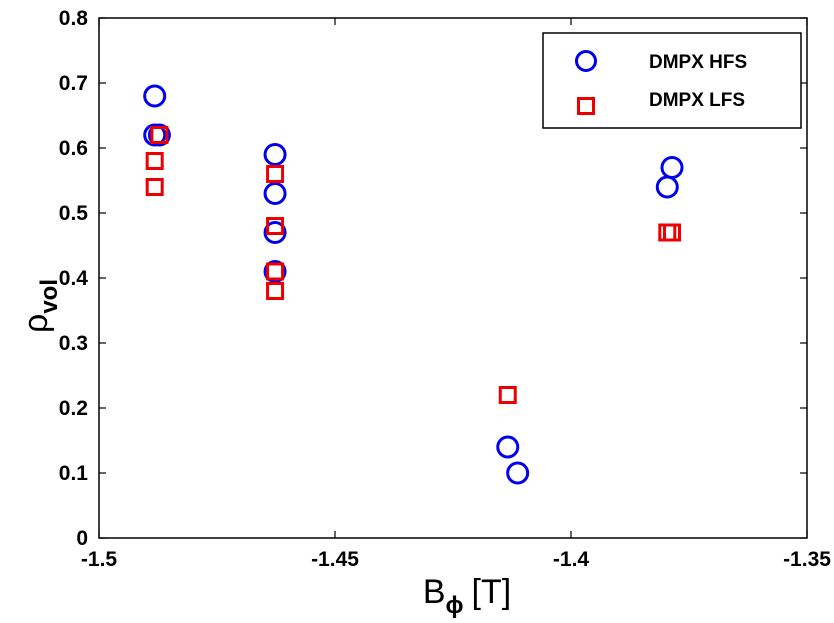  What do you see at coordinates (698, 62) in the screenshot?
I see `legend-hfs-label: DMPX HFS` at bounding box center [698, 62].